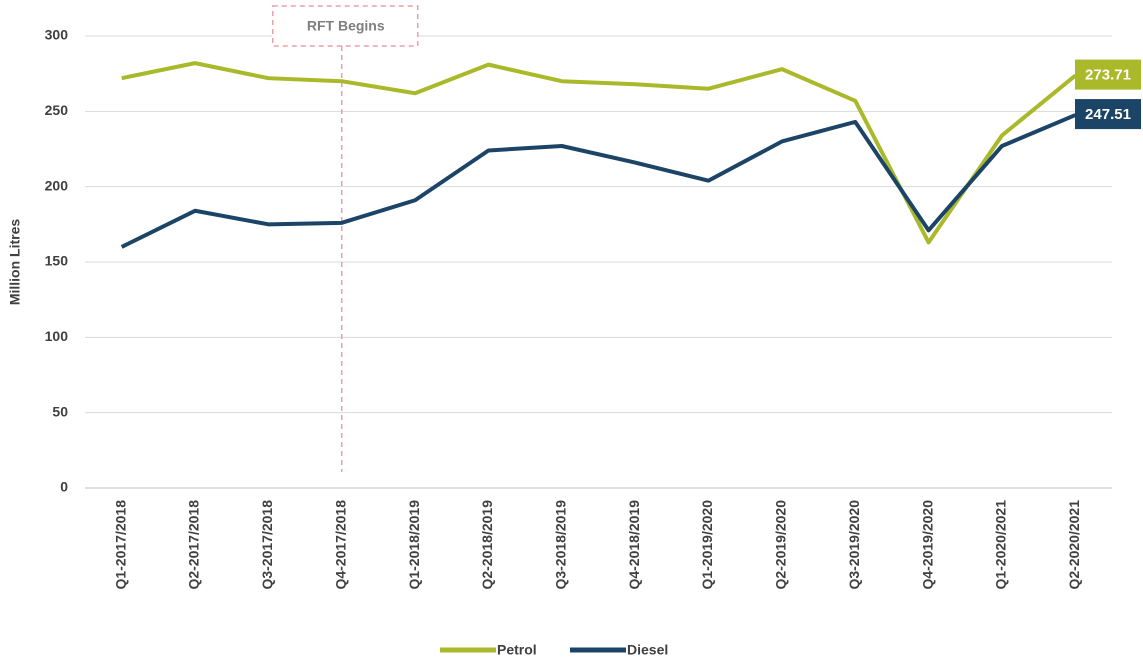 The image size is (1143, 666). What do you see at coordinates (267, 545) in the screenshot?
I see `x-tick-label: Q3-2017/2018` at bounding box center [267, 545].